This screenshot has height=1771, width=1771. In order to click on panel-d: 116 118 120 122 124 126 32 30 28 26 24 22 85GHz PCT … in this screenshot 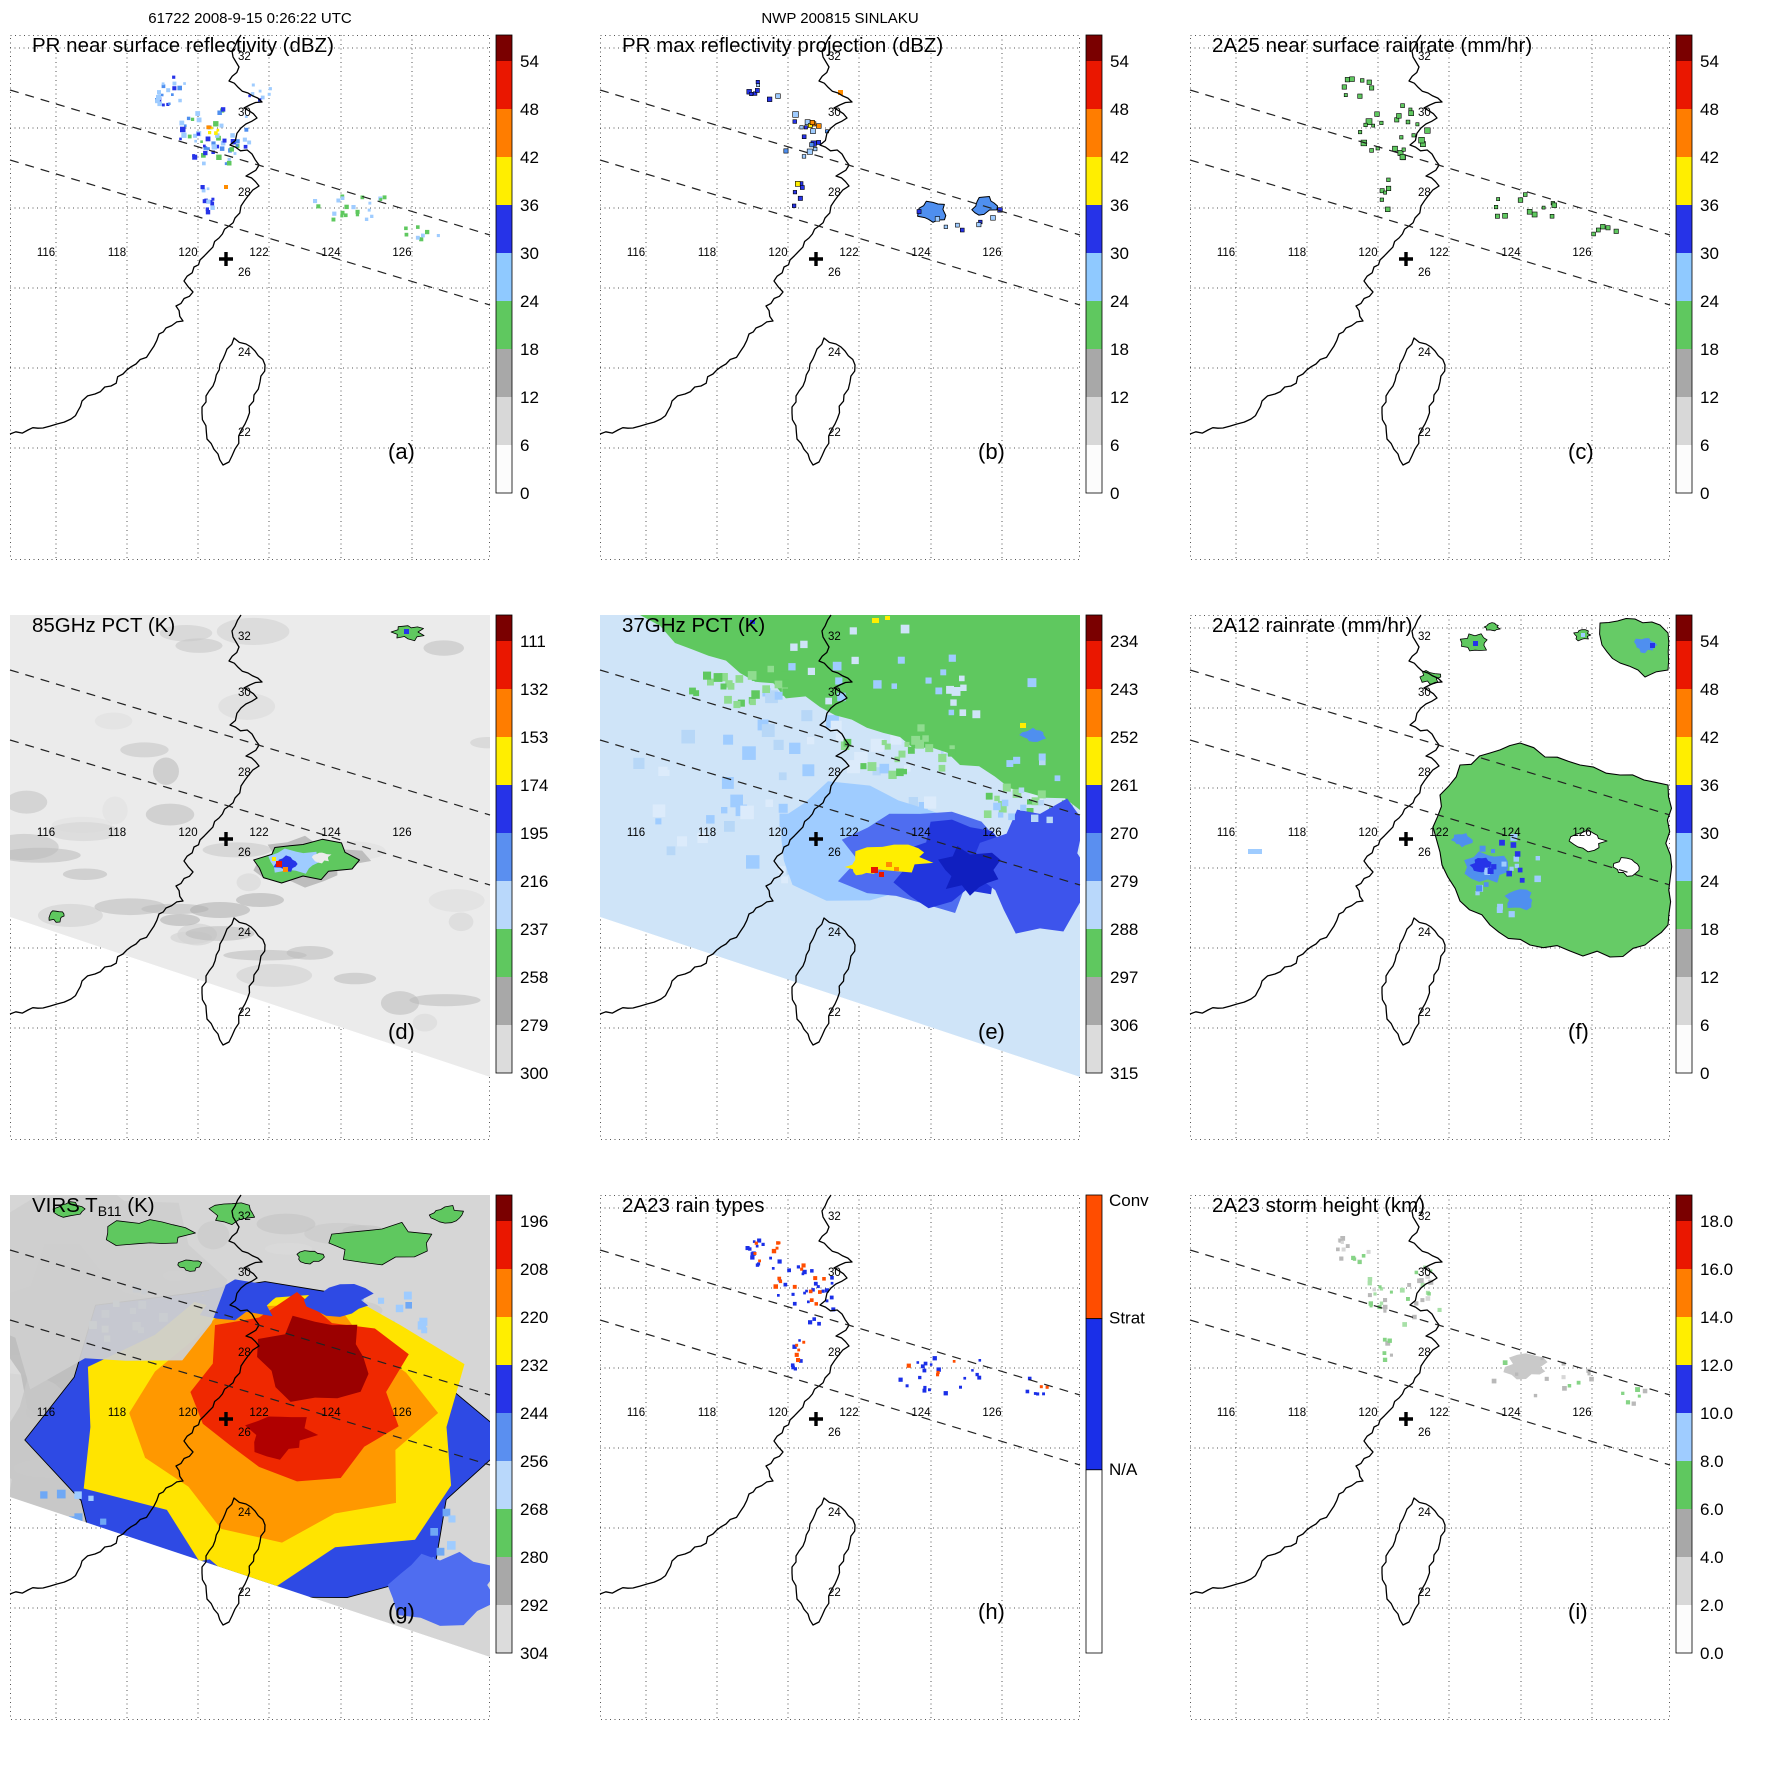, I will do `click(295, 900)`.